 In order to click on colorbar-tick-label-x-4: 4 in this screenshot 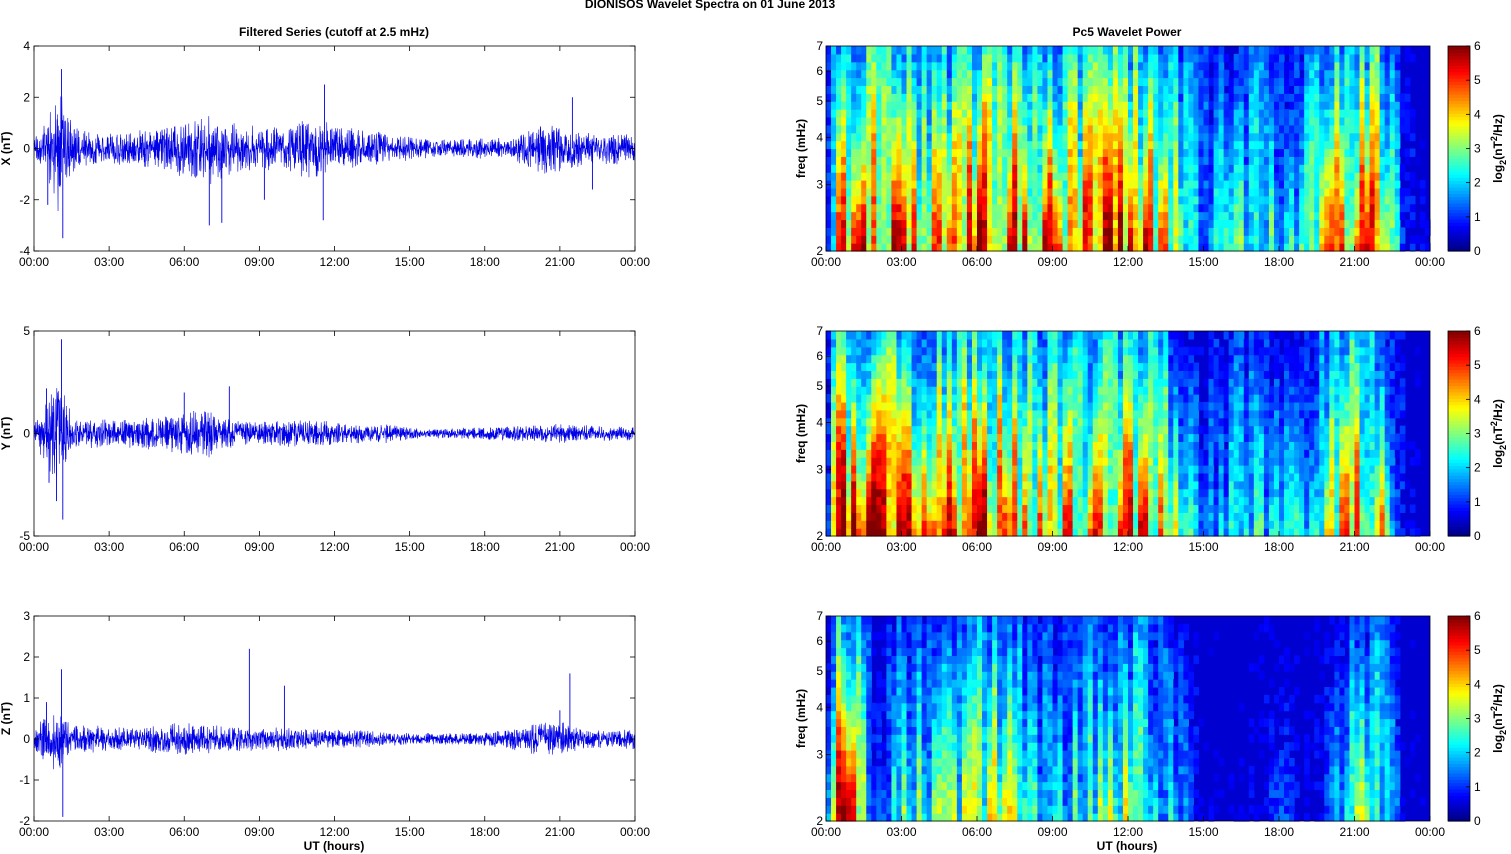, I will do `click(1477, 114)`.